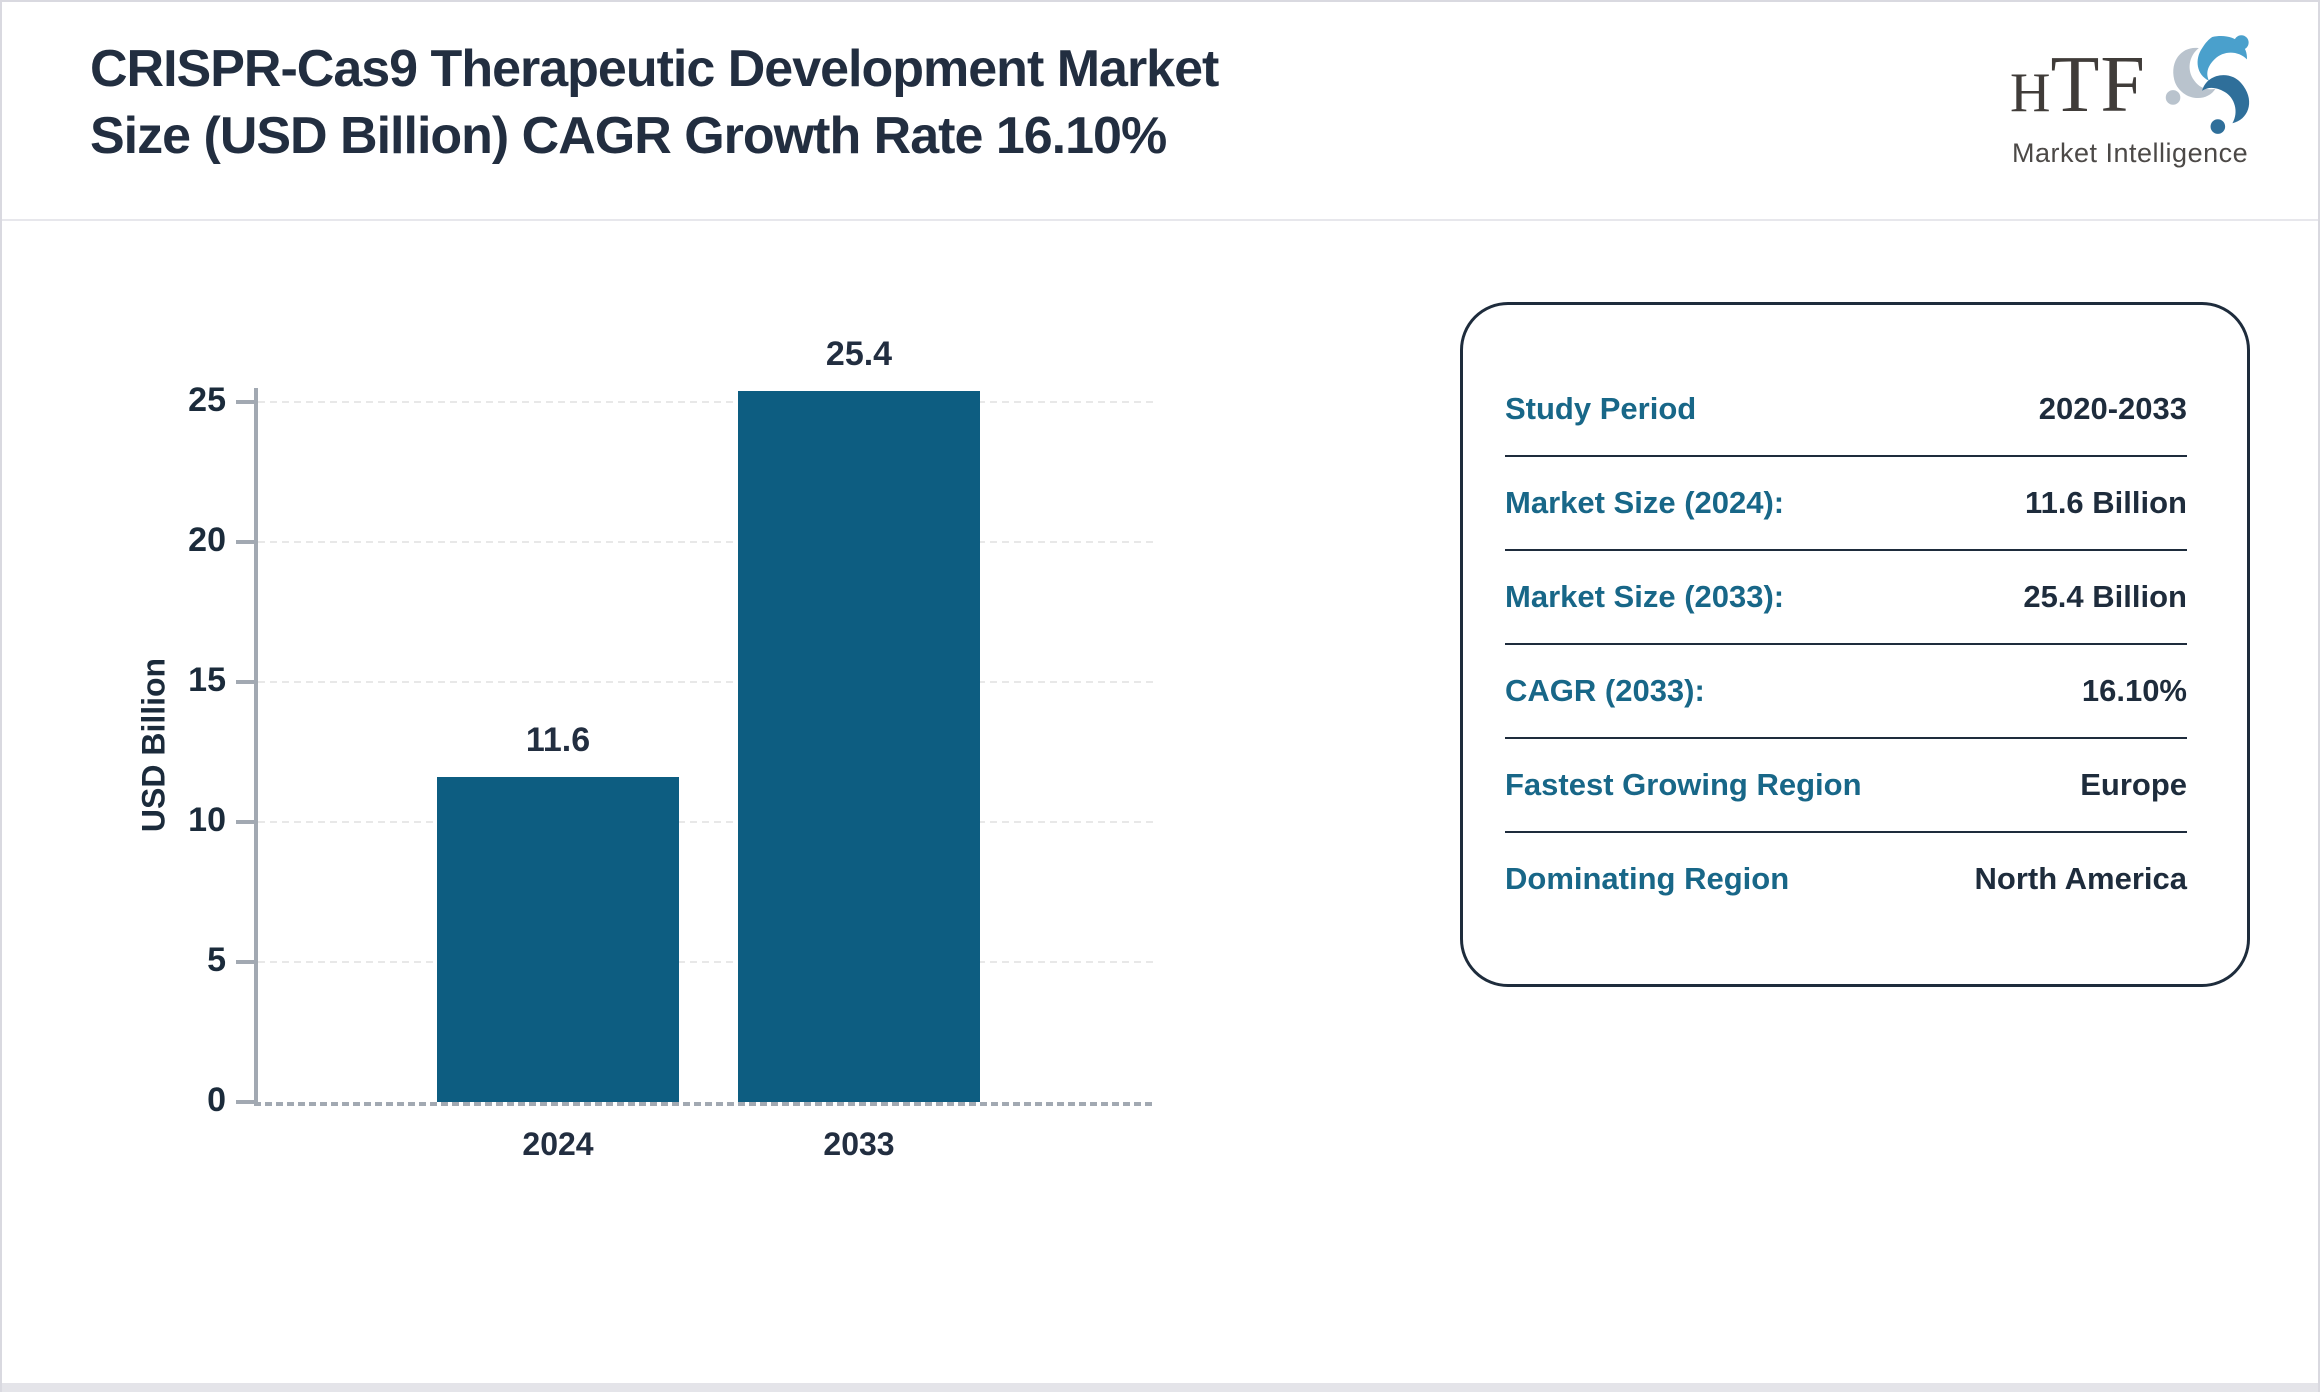 This screenshot has height=1392, width=2320. Describe the element at coordinates (207, 680) in the screenshot. I see `y-tick-label: 15` at that location.